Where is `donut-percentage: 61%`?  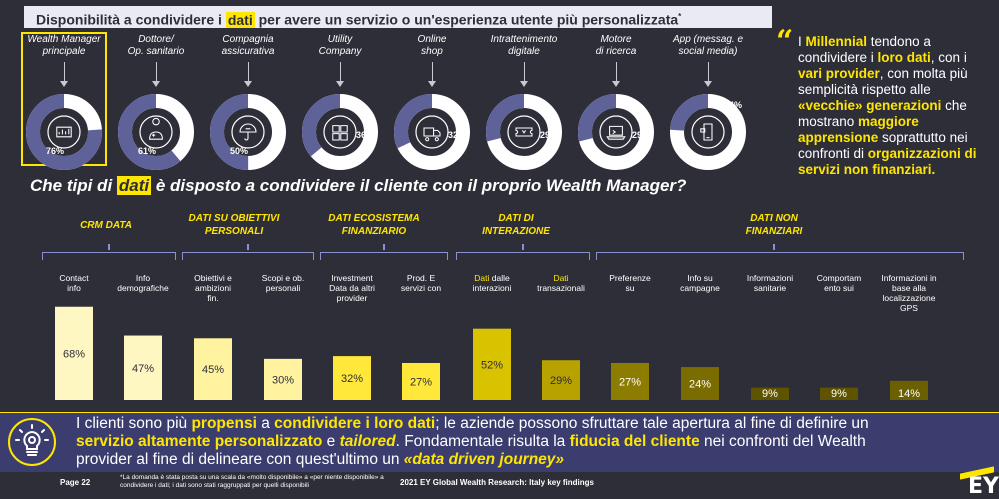
donut-percentage: 61% is located at coordinates (147, 151).